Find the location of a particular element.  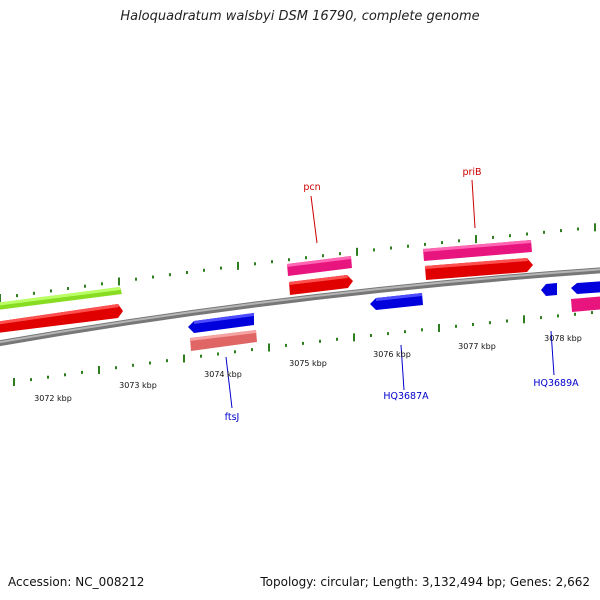

scale-label: 3076 kbp is located at coordinates (392, 354).